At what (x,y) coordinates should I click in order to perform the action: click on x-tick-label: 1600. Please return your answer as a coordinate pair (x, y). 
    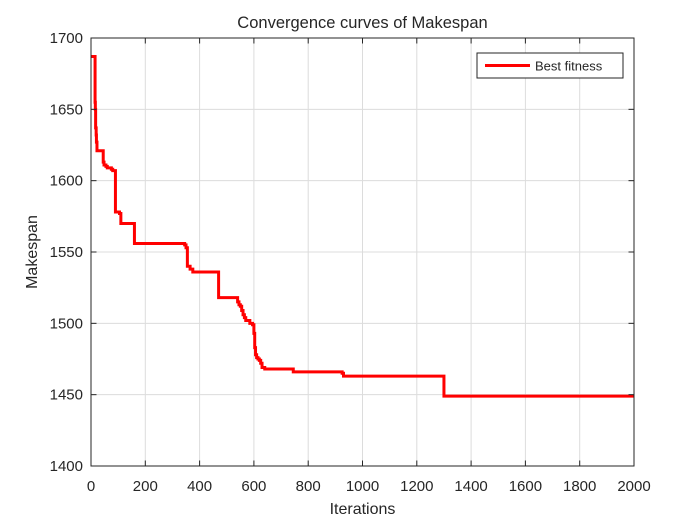
    Looking at the image, I should click on (525, 486).